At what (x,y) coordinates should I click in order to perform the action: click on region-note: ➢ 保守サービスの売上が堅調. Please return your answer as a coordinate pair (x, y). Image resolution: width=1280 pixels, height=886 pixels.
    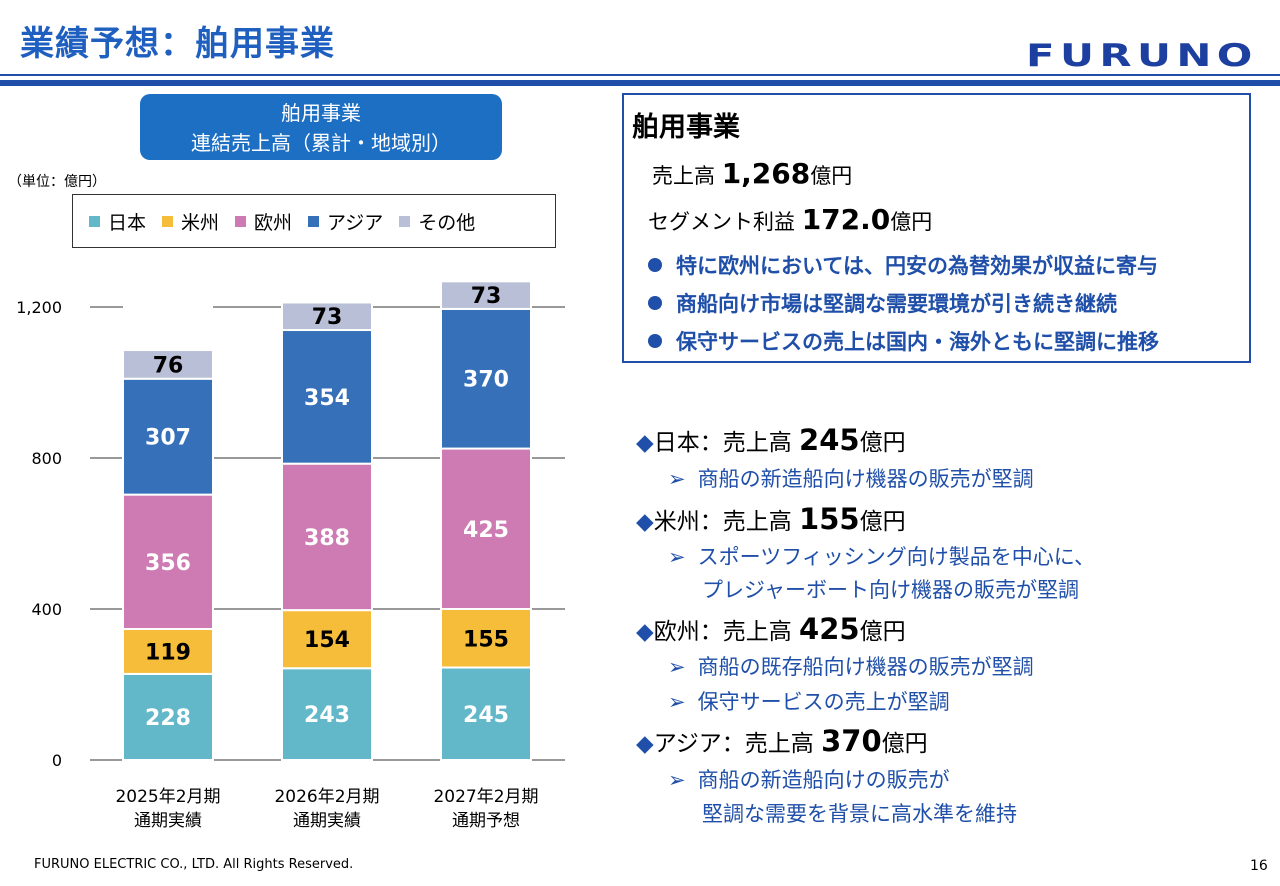
    Looking at the image, I should click on (809, 702).